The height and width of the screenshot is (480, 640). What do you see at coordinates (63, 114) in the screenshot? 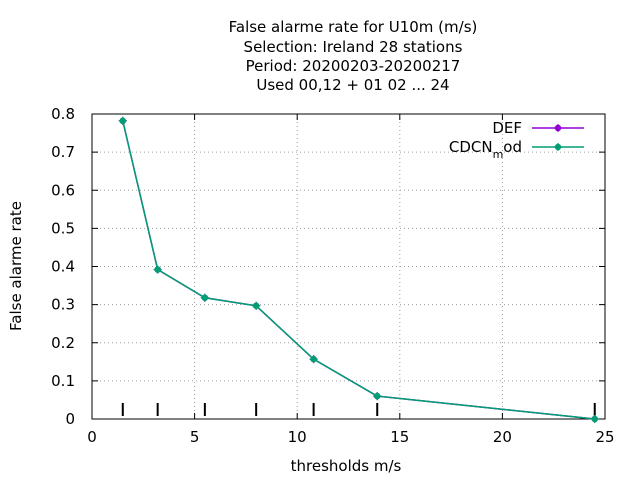
I see `y-tick-label: 0.8` at bounding box center [63, 114].